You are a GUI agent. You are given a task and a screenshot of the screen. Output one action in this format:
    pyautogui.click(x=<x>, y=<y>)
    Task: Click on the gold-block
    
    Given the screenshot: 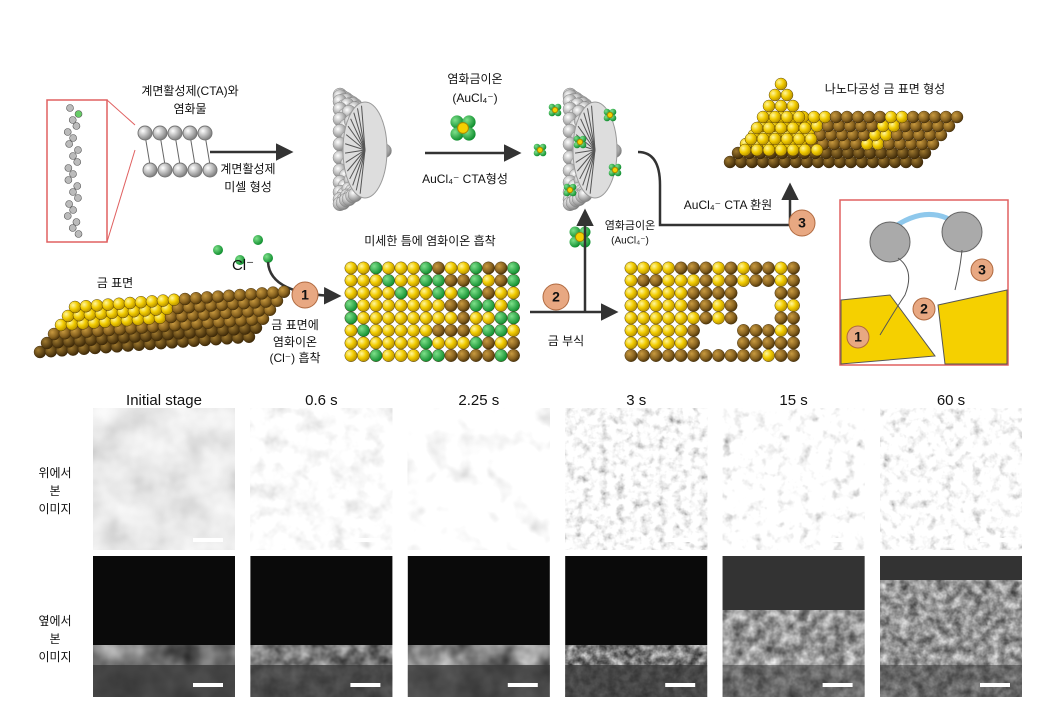 What is the action you would take?
    pyautogui.click(x=972, y=327)
    